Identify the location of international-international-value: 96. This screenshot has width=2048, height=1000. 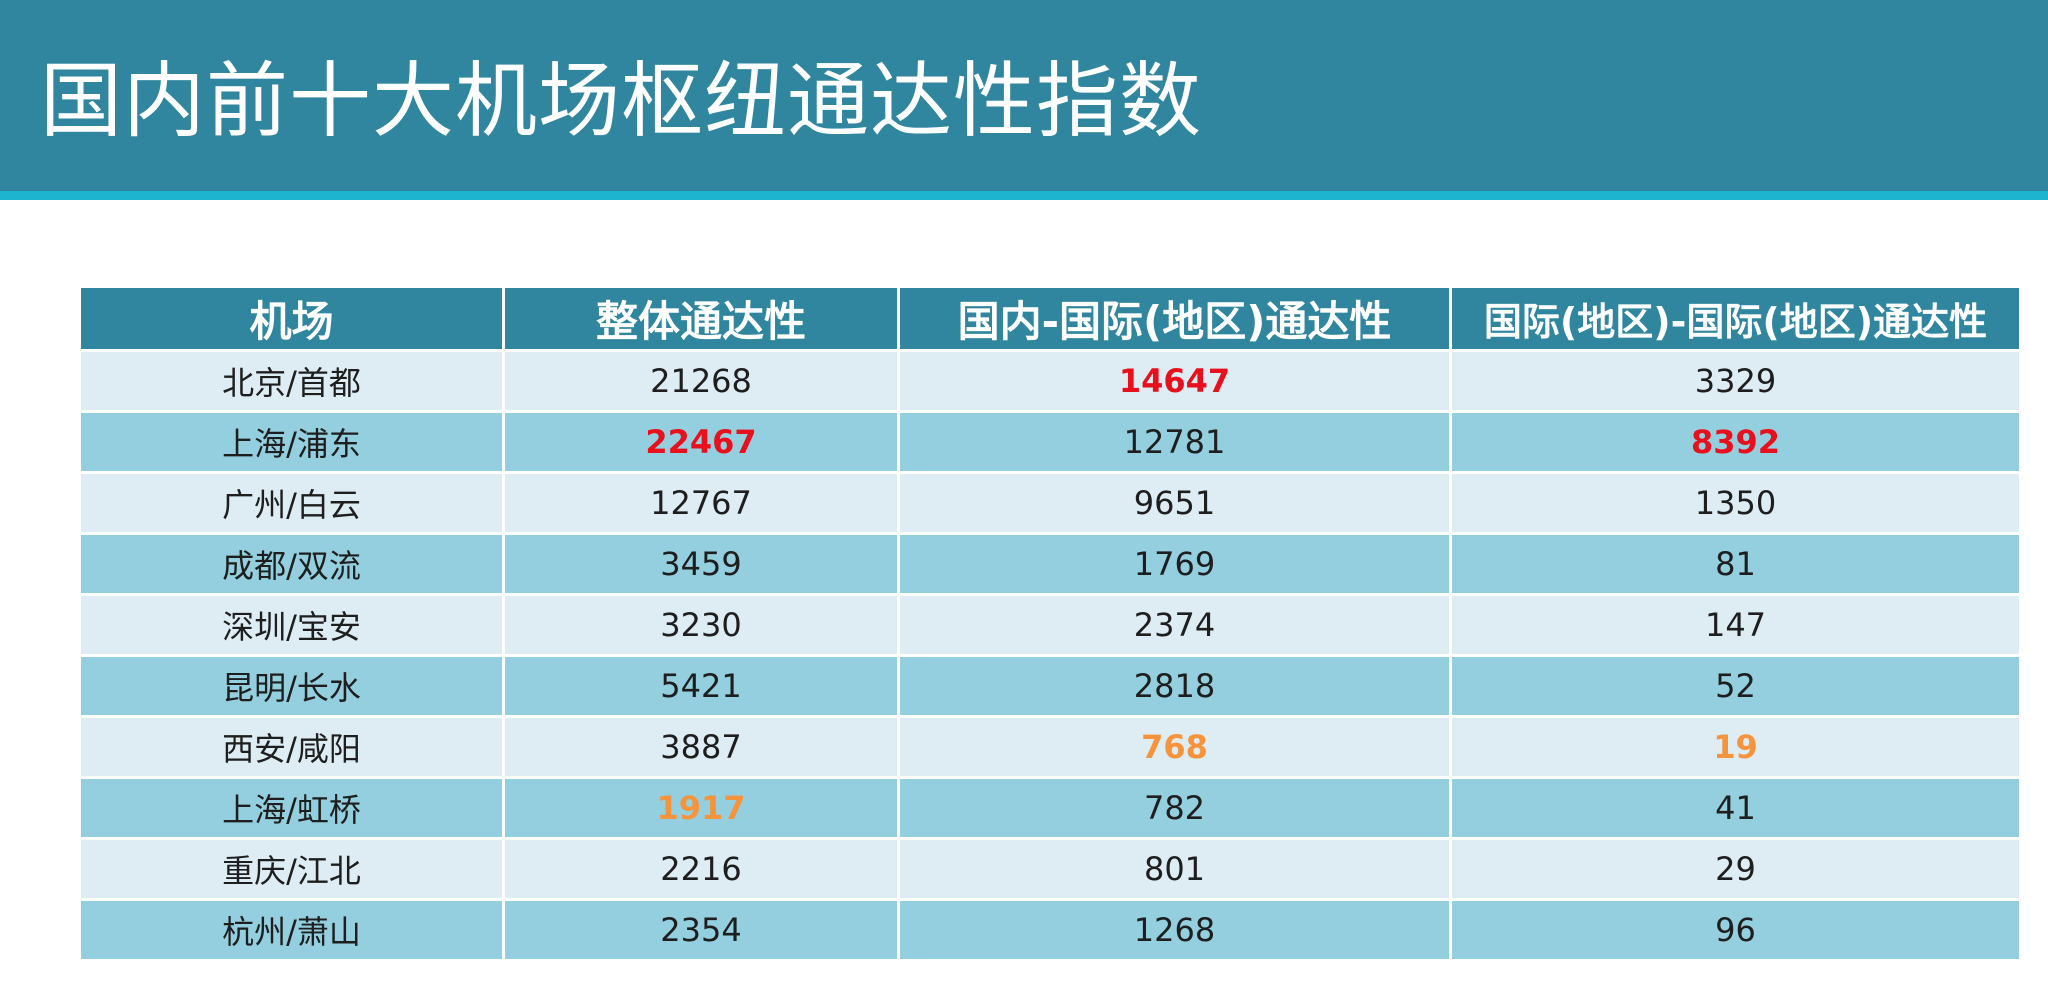
(1735, 930).